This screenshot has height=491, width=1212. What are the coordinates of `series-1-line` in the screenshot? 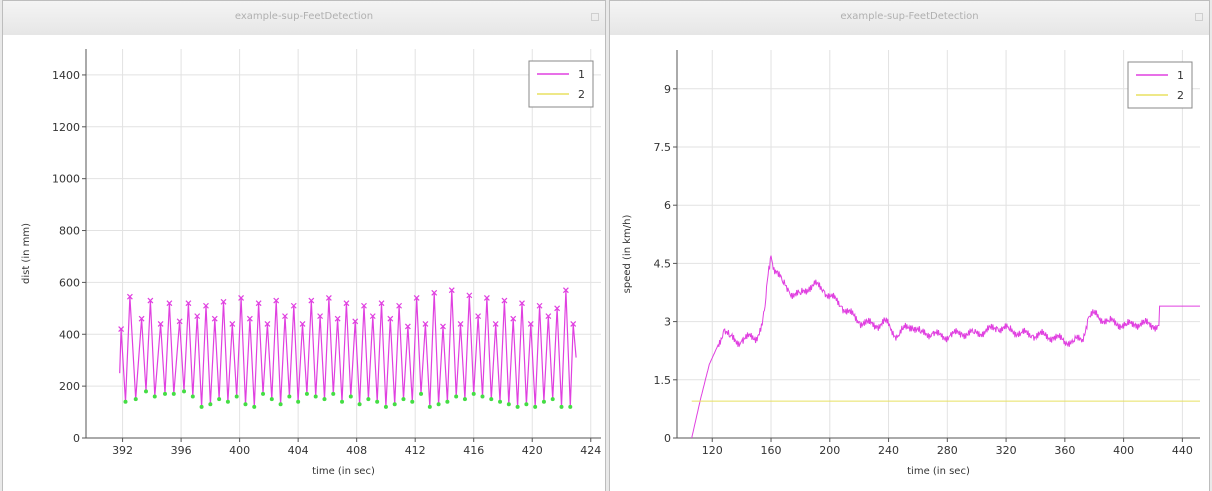 It's located at (348, 348).